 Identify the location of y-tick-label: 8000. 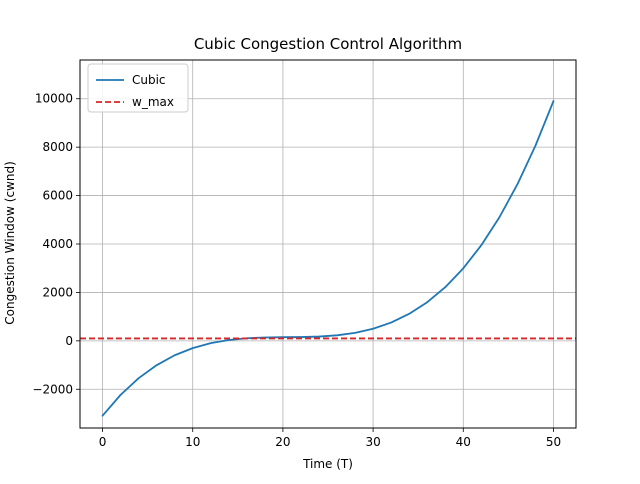
(57, 147).